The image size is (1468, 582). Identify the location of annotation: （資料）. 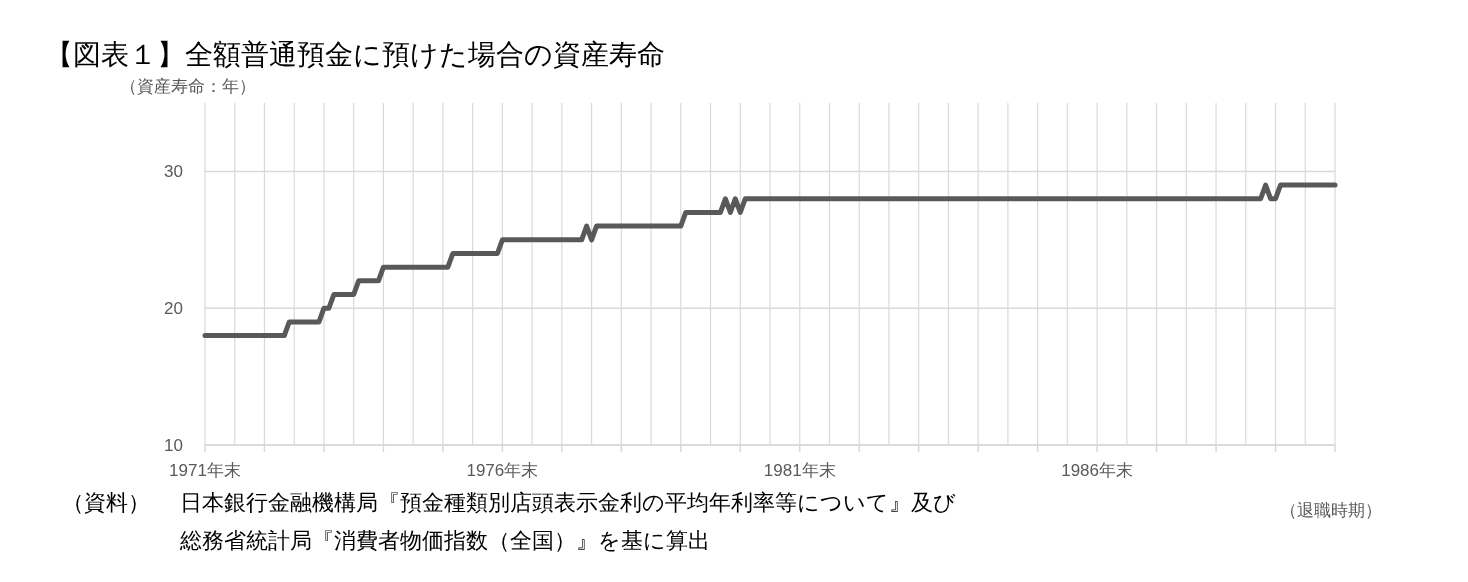
(106, 502).